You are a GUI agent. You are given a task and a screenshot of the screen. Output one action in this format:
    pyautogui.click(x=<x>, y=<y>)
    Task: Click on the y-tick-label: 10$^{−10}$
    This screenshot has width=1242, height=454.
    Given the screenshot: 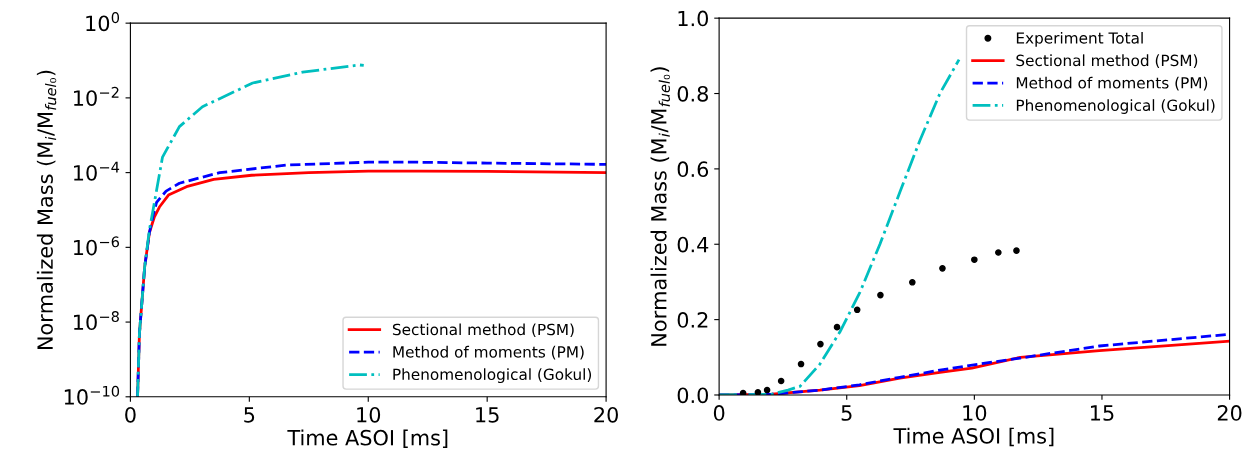 What is the action you would take?
    pyautogui.click(x=92, y=395)
    